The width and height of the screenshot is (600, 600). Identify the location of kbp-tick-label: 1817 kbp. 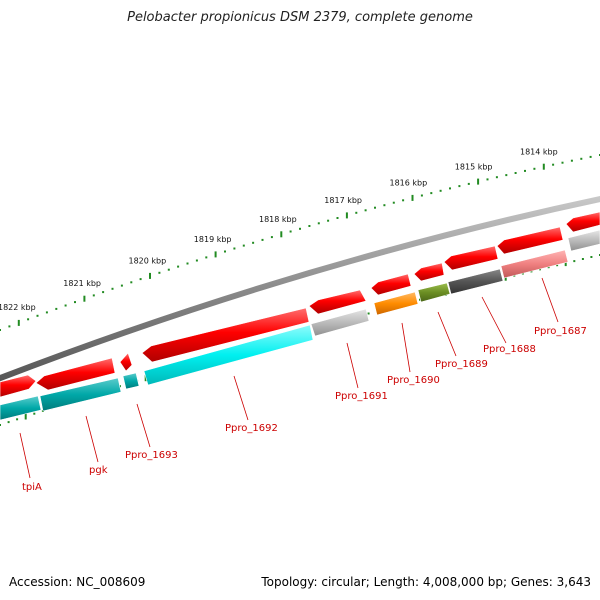
(343, 200).